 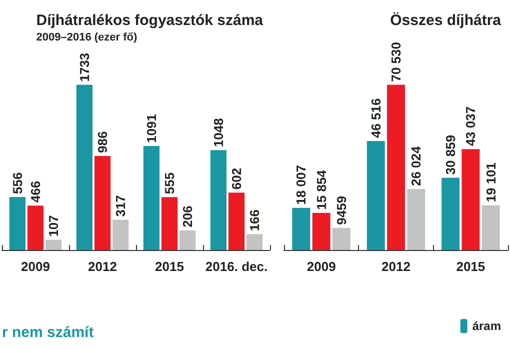 I want to click on data-label: 18 007, so click(x=301, y=185).